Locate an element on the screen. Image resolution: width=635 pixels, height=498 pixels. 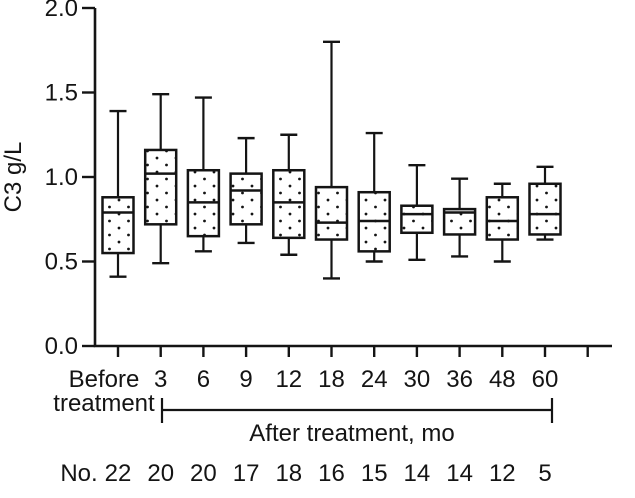
x-tick-label: 6 is located at coordinates (203, 379).